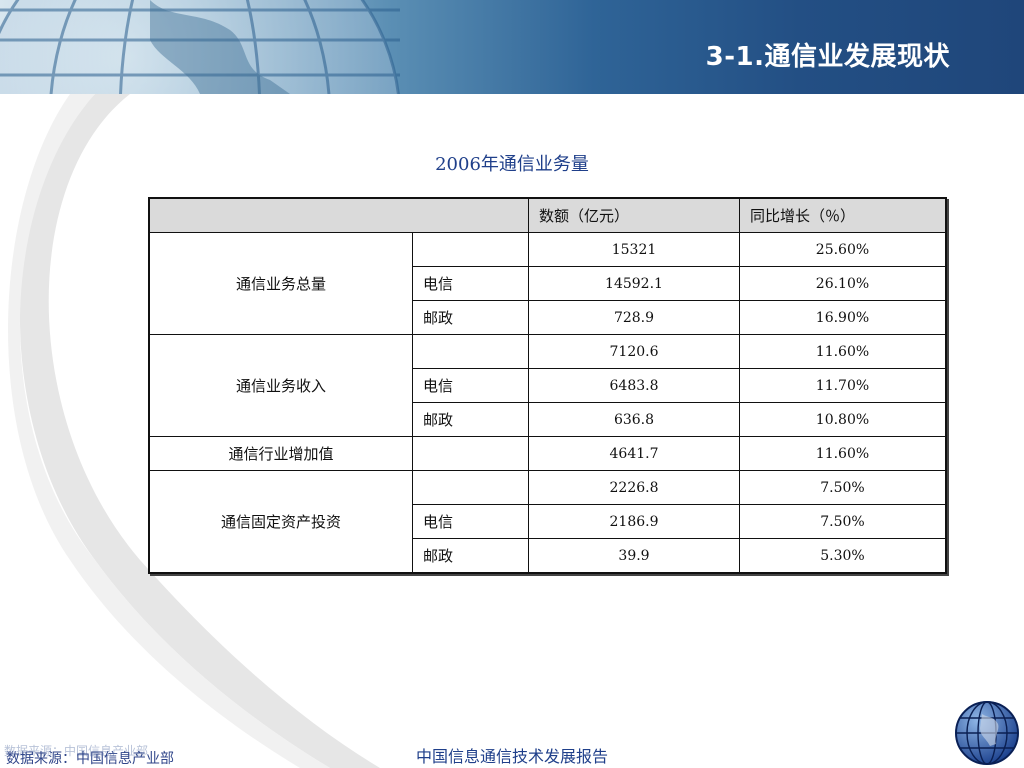 Image resolution: width=1024 pixels, height=768 pixels. Describe the element at coordinates (843, 419) in the screenshot. I see `growth-cell: 10.80%` at that location.